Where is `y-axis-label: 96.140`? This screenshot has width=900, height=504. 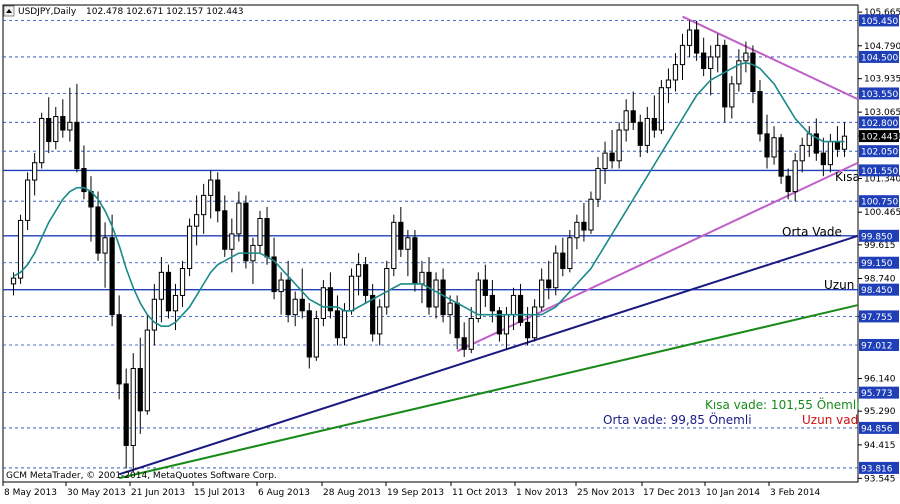
y-axis-label: 96.140 is located at coordinates (880, 380).